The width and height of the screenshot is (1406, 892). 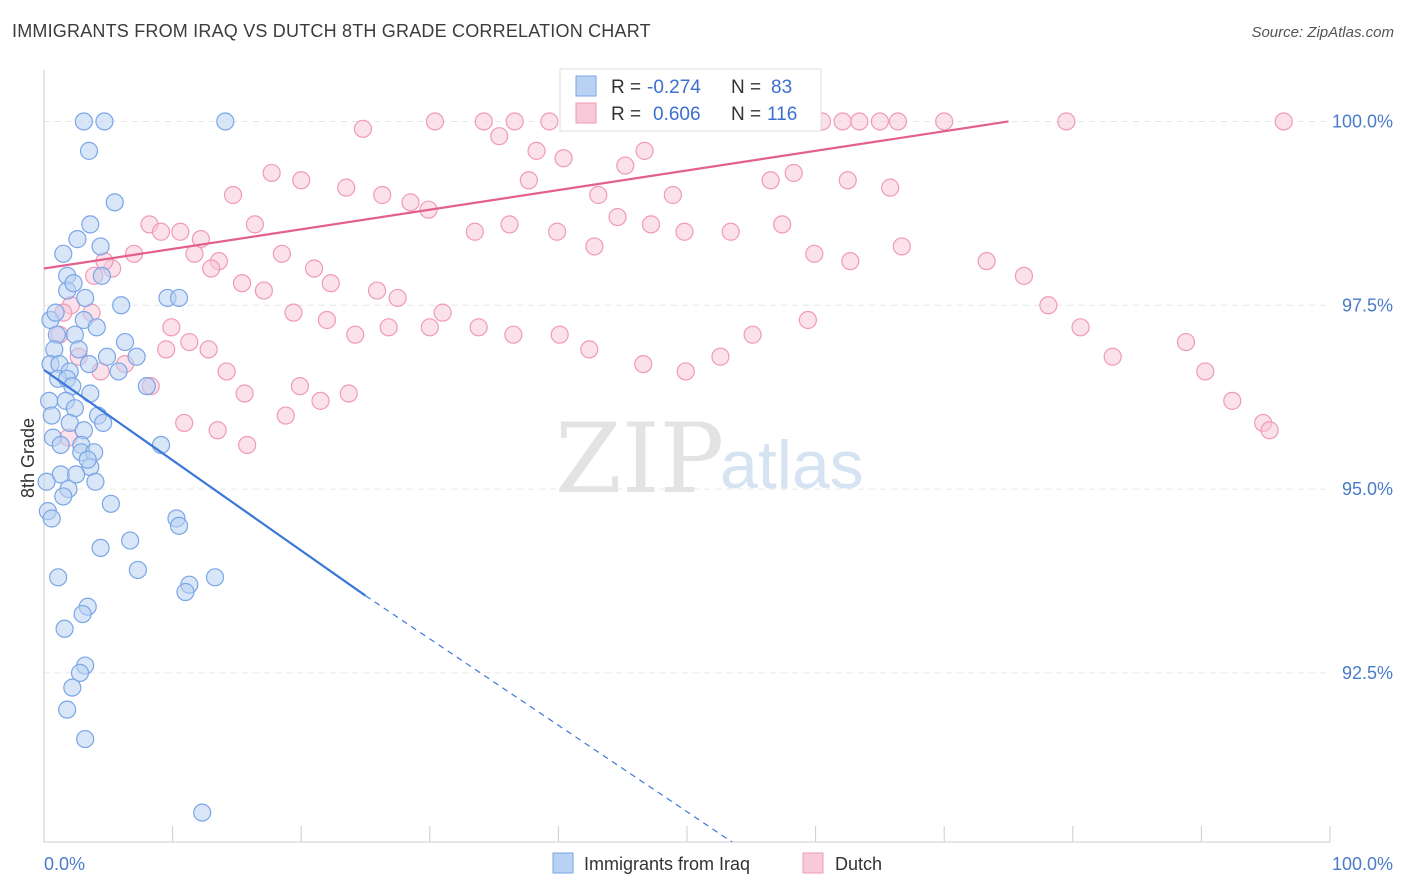 What do you see at coordinates (1367, 673) in the screenshot?
I see `y-tick-label-3: 92.5%` at bounding box center [1367, 673].